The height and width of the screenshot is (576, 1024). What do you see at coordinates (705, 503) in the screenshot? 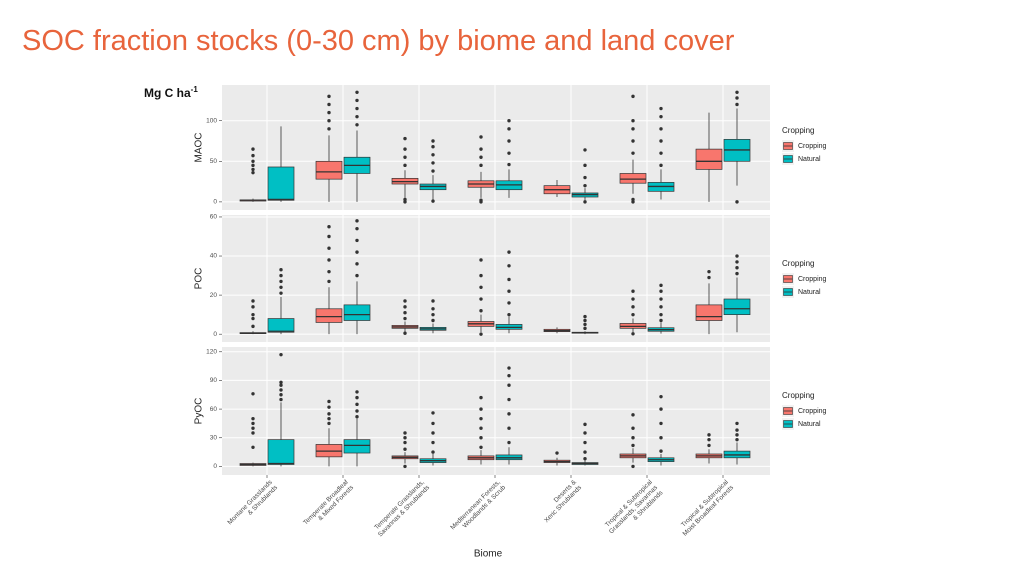
I see `x-tick-label-line: Tropical & Subtropical` at bounding box center [705, 503].